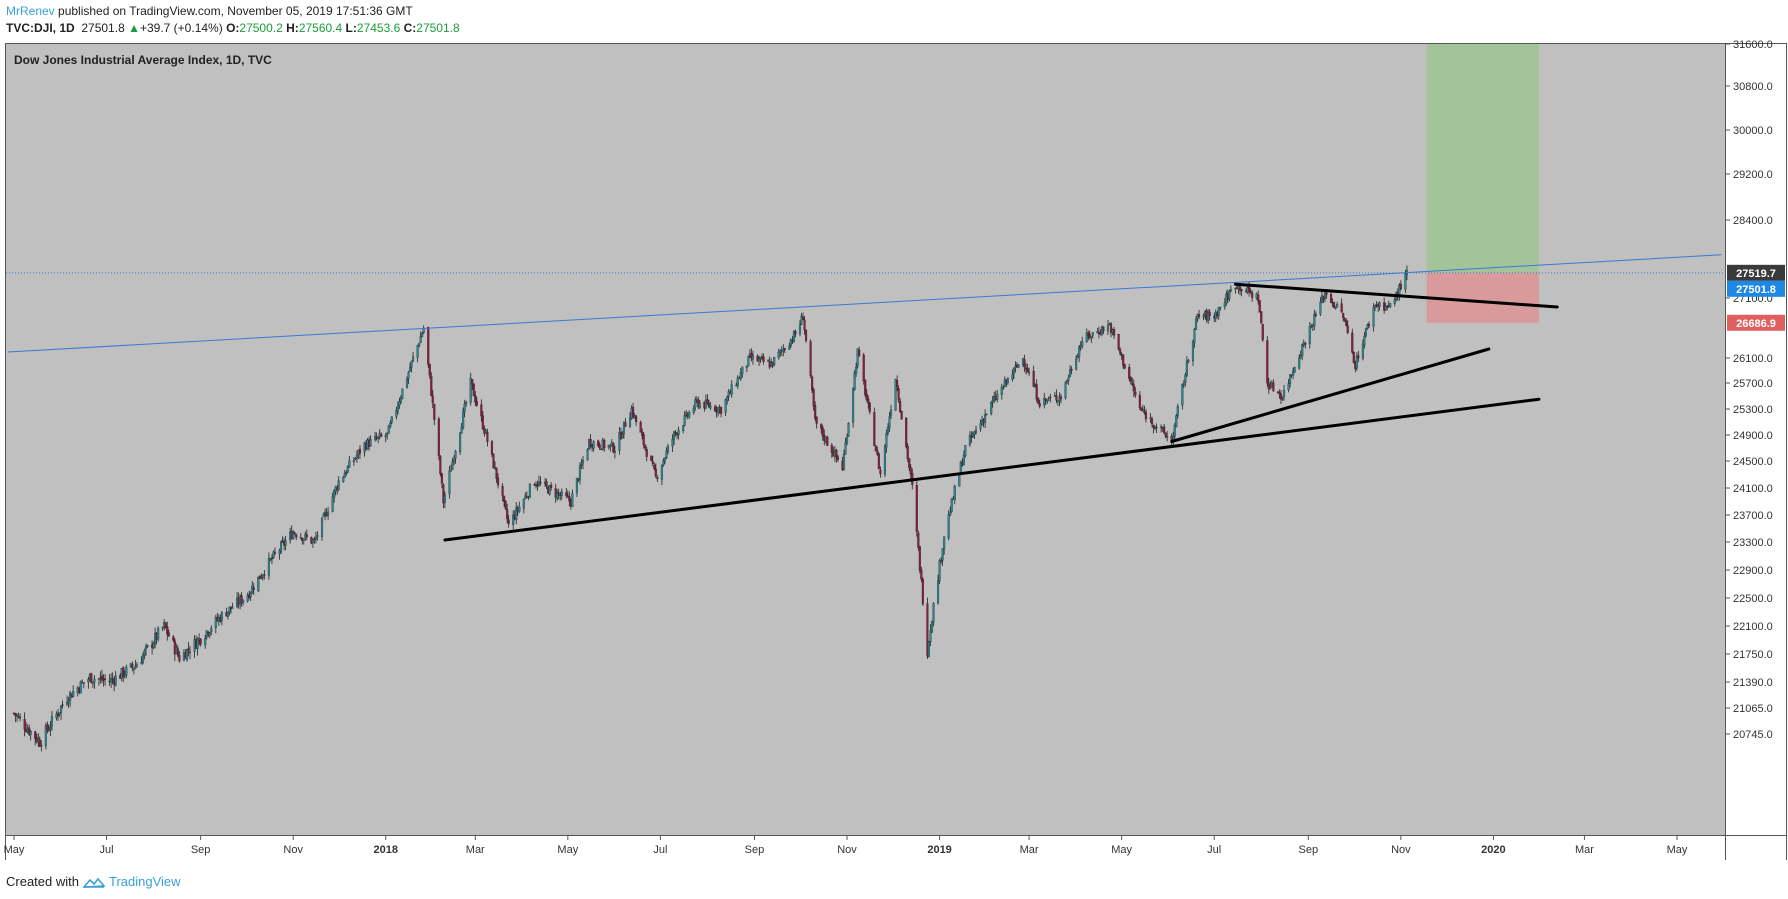 Image resolution: width=1788 pixels, height=899 pixels. I want to click on x-tick-label: May, so click(14, 850).